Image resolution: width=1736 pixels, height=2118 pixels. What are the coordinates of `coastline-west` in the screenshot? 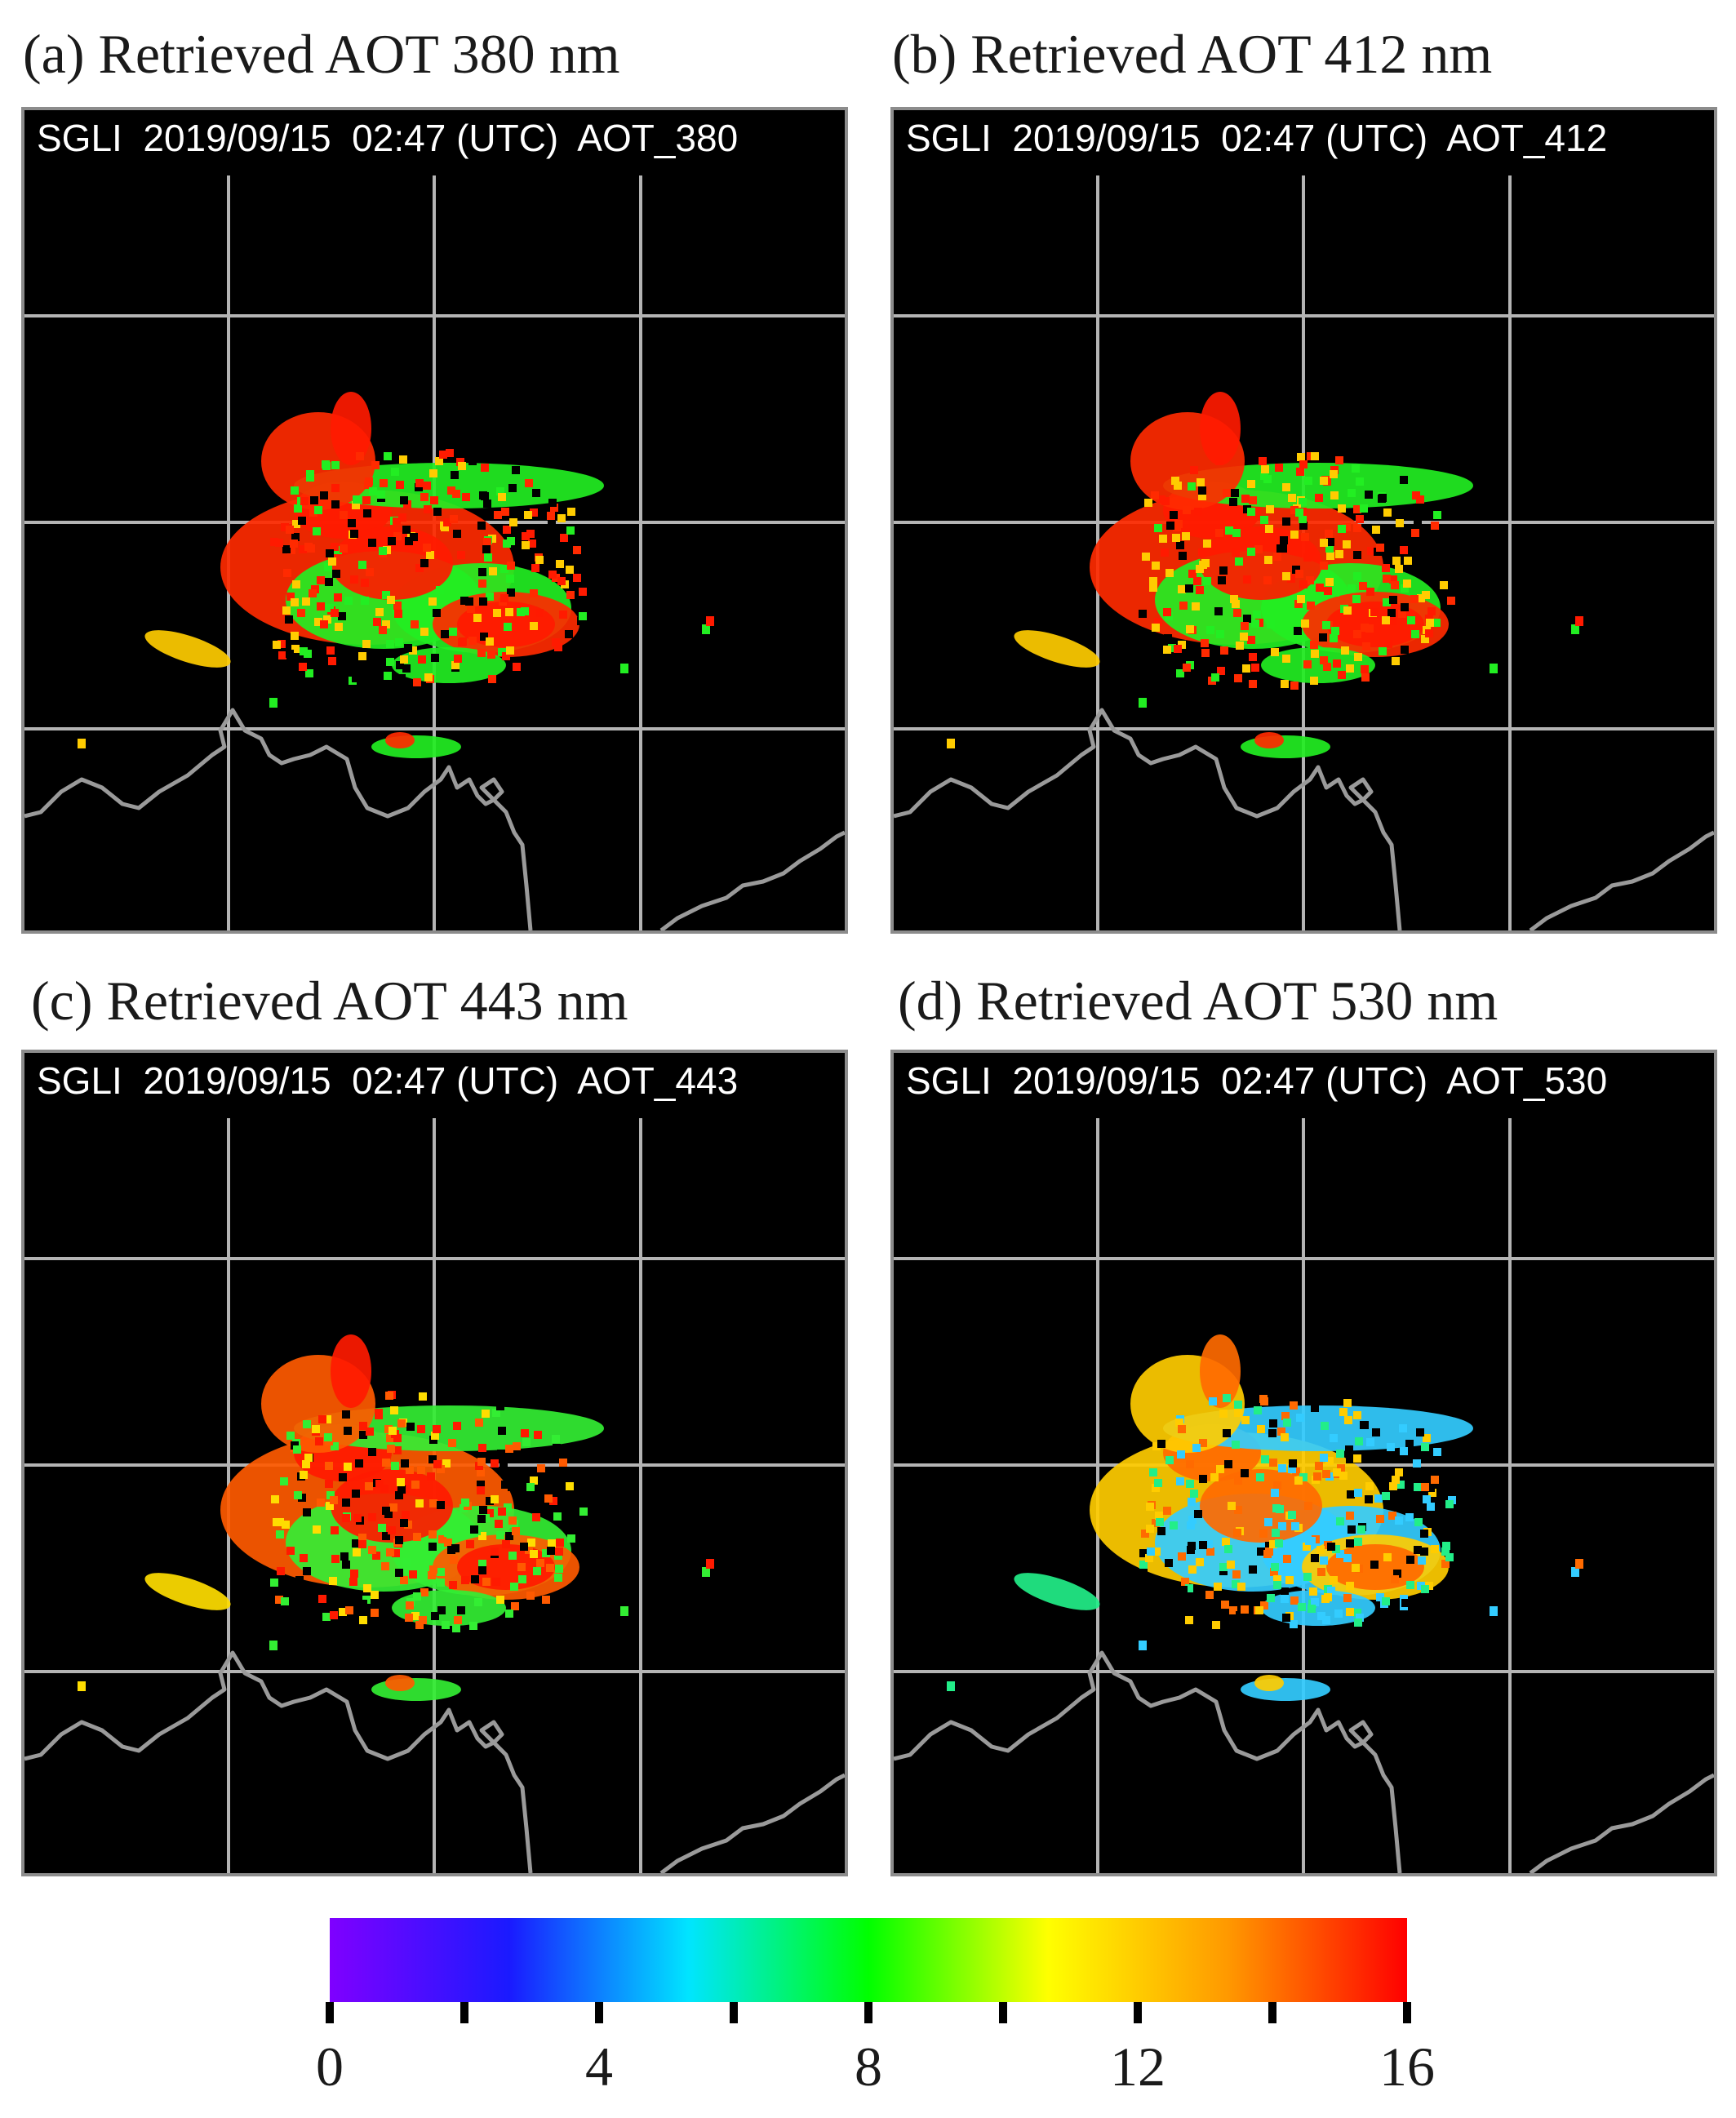 It's located at (1148, 1761).